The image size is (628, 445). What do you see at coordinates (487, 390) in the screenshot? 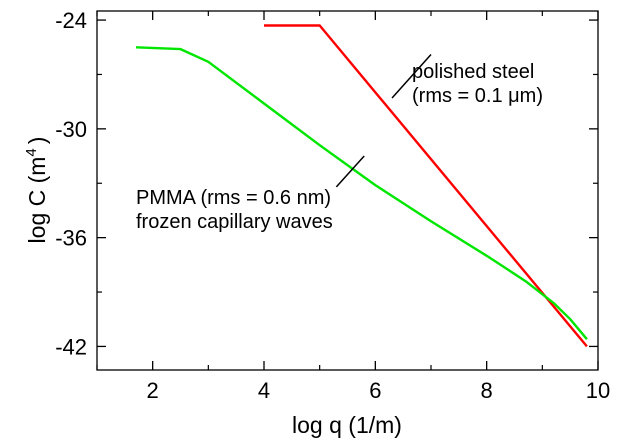
I see `x-tick-label: 8` at bounding box center [487, 390].